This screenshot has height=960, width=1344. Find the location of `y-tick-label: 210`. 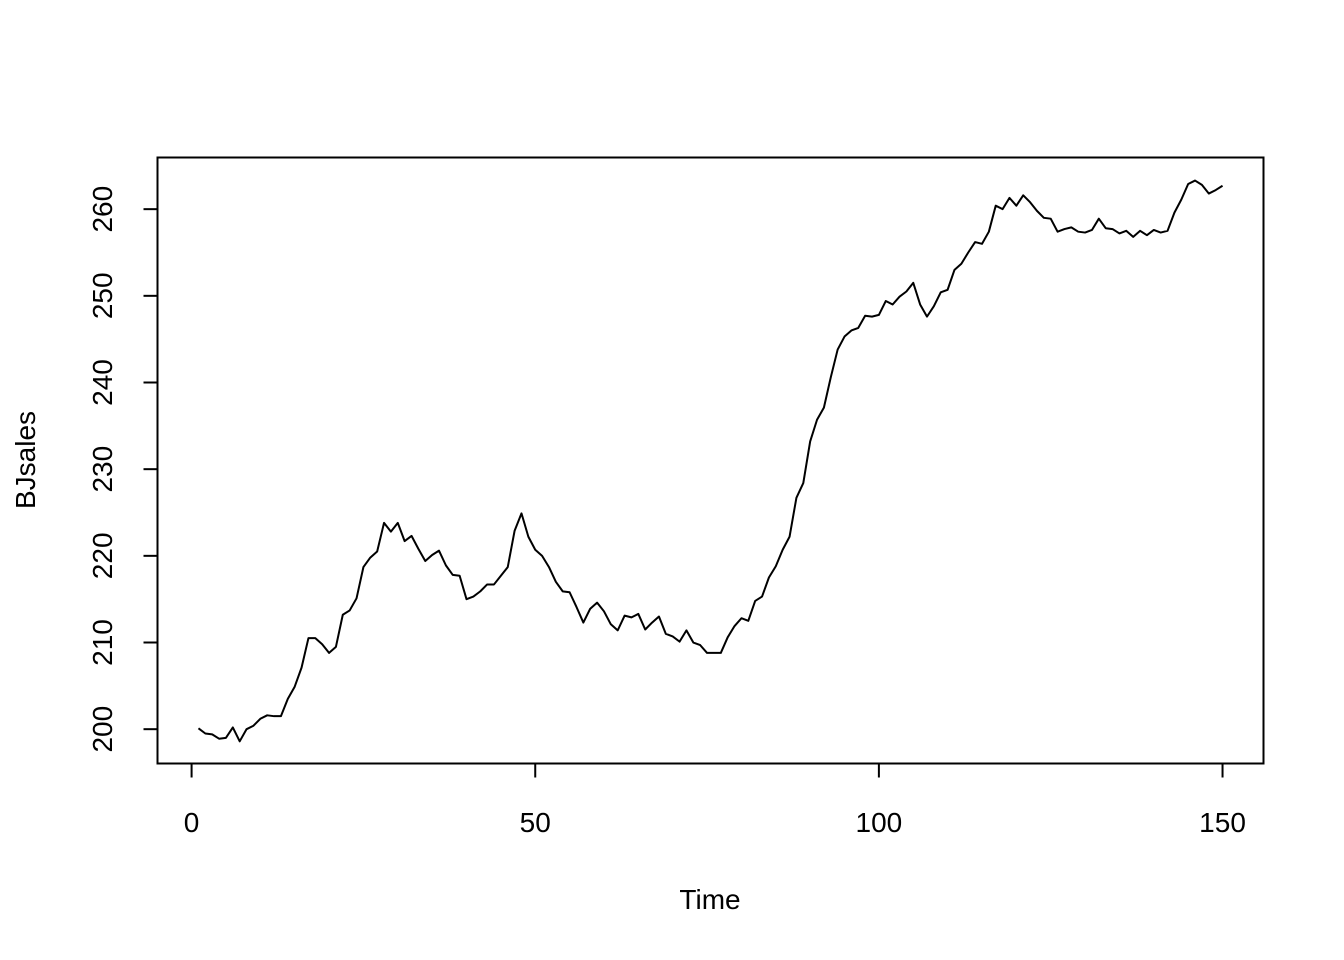

y-tick-label: 210 is located at coordinates (102, 642).